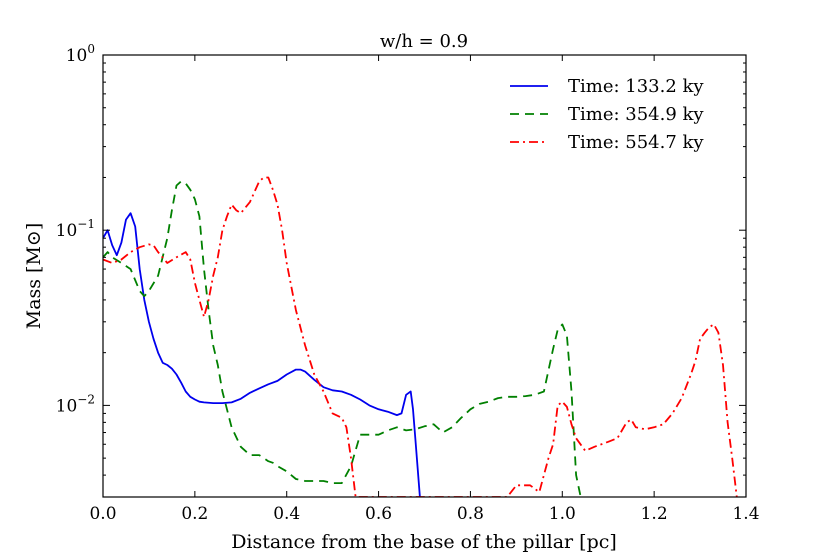  I want to click on y-tick-exponent: −2, so click(86, 399).